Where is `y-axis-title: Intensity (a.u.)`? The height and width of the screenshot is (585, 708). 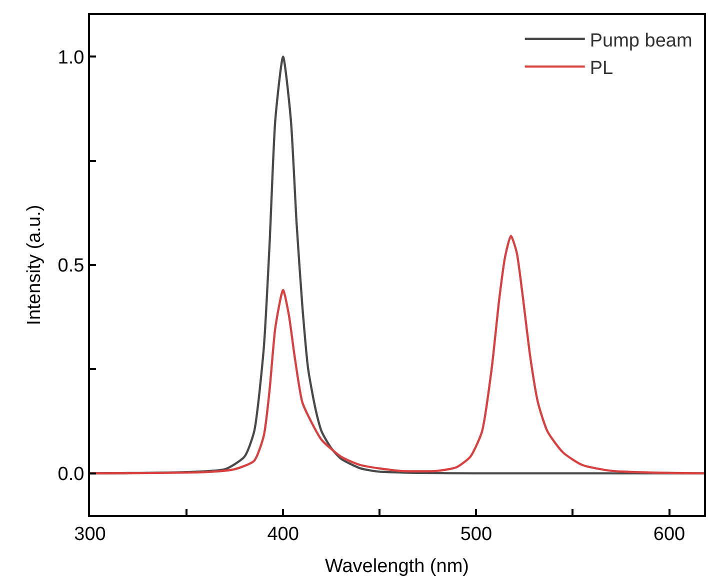
y-axis-title: Intensity (a.u.) is located at coordinates (35, 265).